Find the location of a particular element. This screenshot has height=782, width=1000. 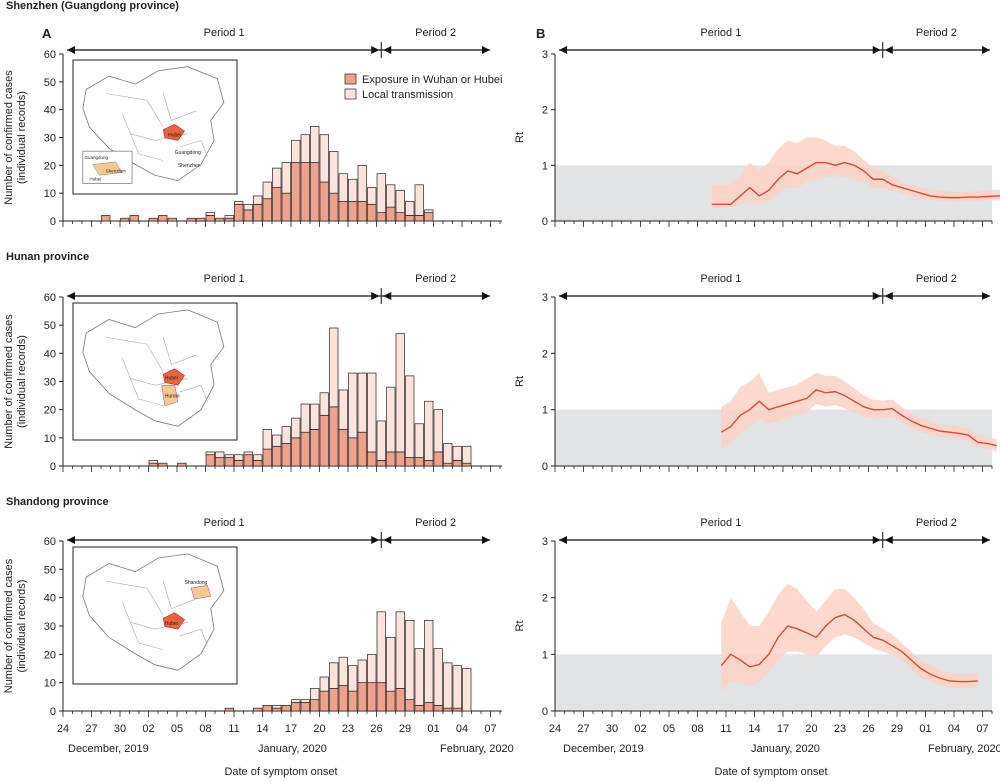

month-label-january: January, 2020 is located at coordinates (292, 749).